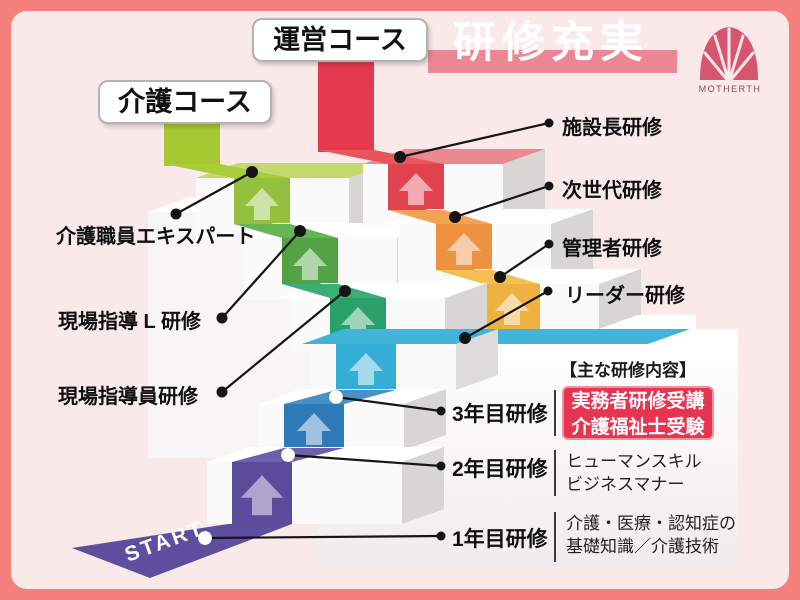 The width and height of the screenshot is (800, 600). Describe the element at coordinates (612, 249) in the screenshot. I see `label-manager-training: 管理者研修` at that location.